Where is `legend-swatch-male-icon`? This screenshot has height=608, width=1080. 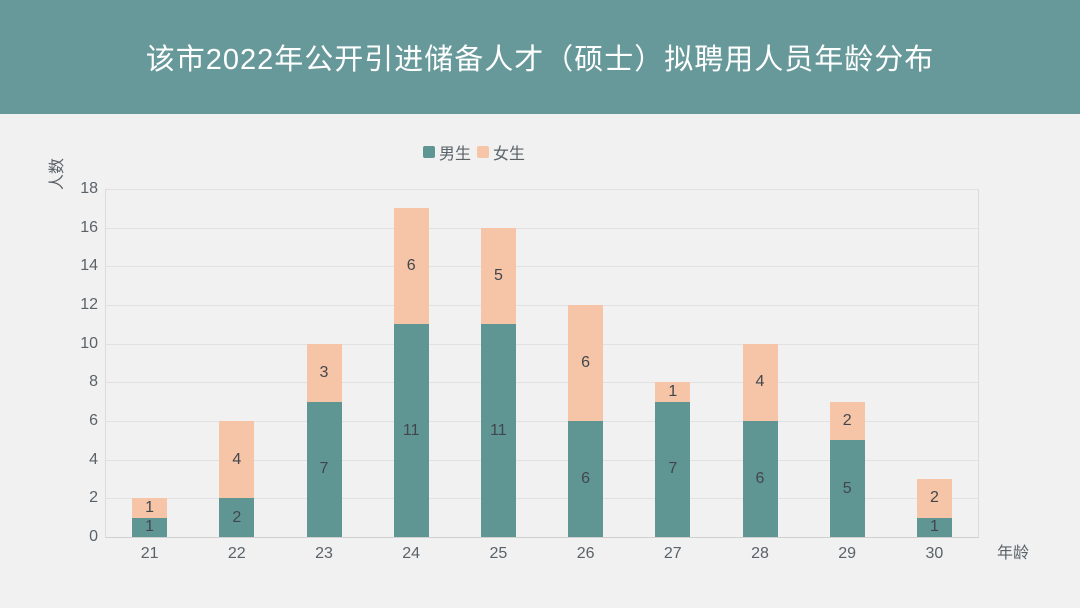 legend-swatch-male-icon is located at coordinates (429, 152).